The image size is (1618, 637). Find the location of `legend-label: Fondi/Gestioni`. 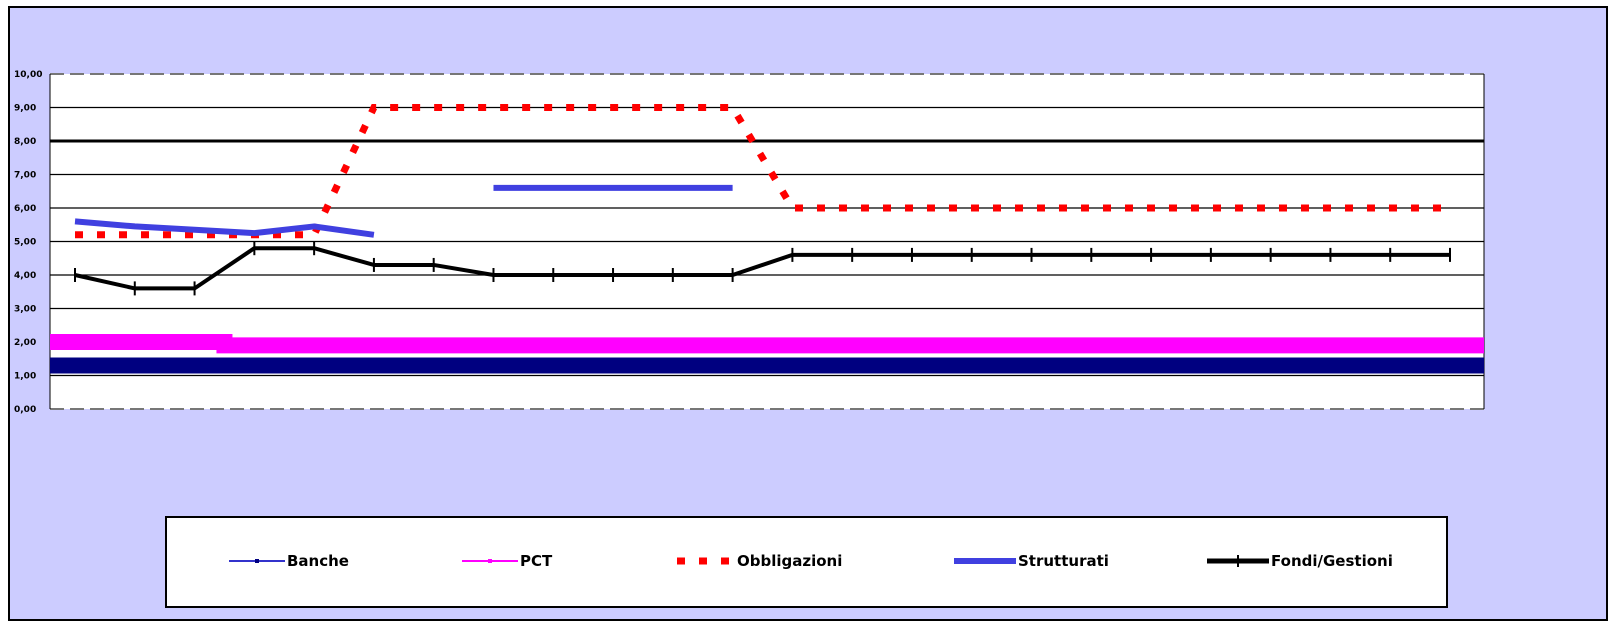

legend-label: Fondi/Gestioni is located at coordinates (1332, 561).